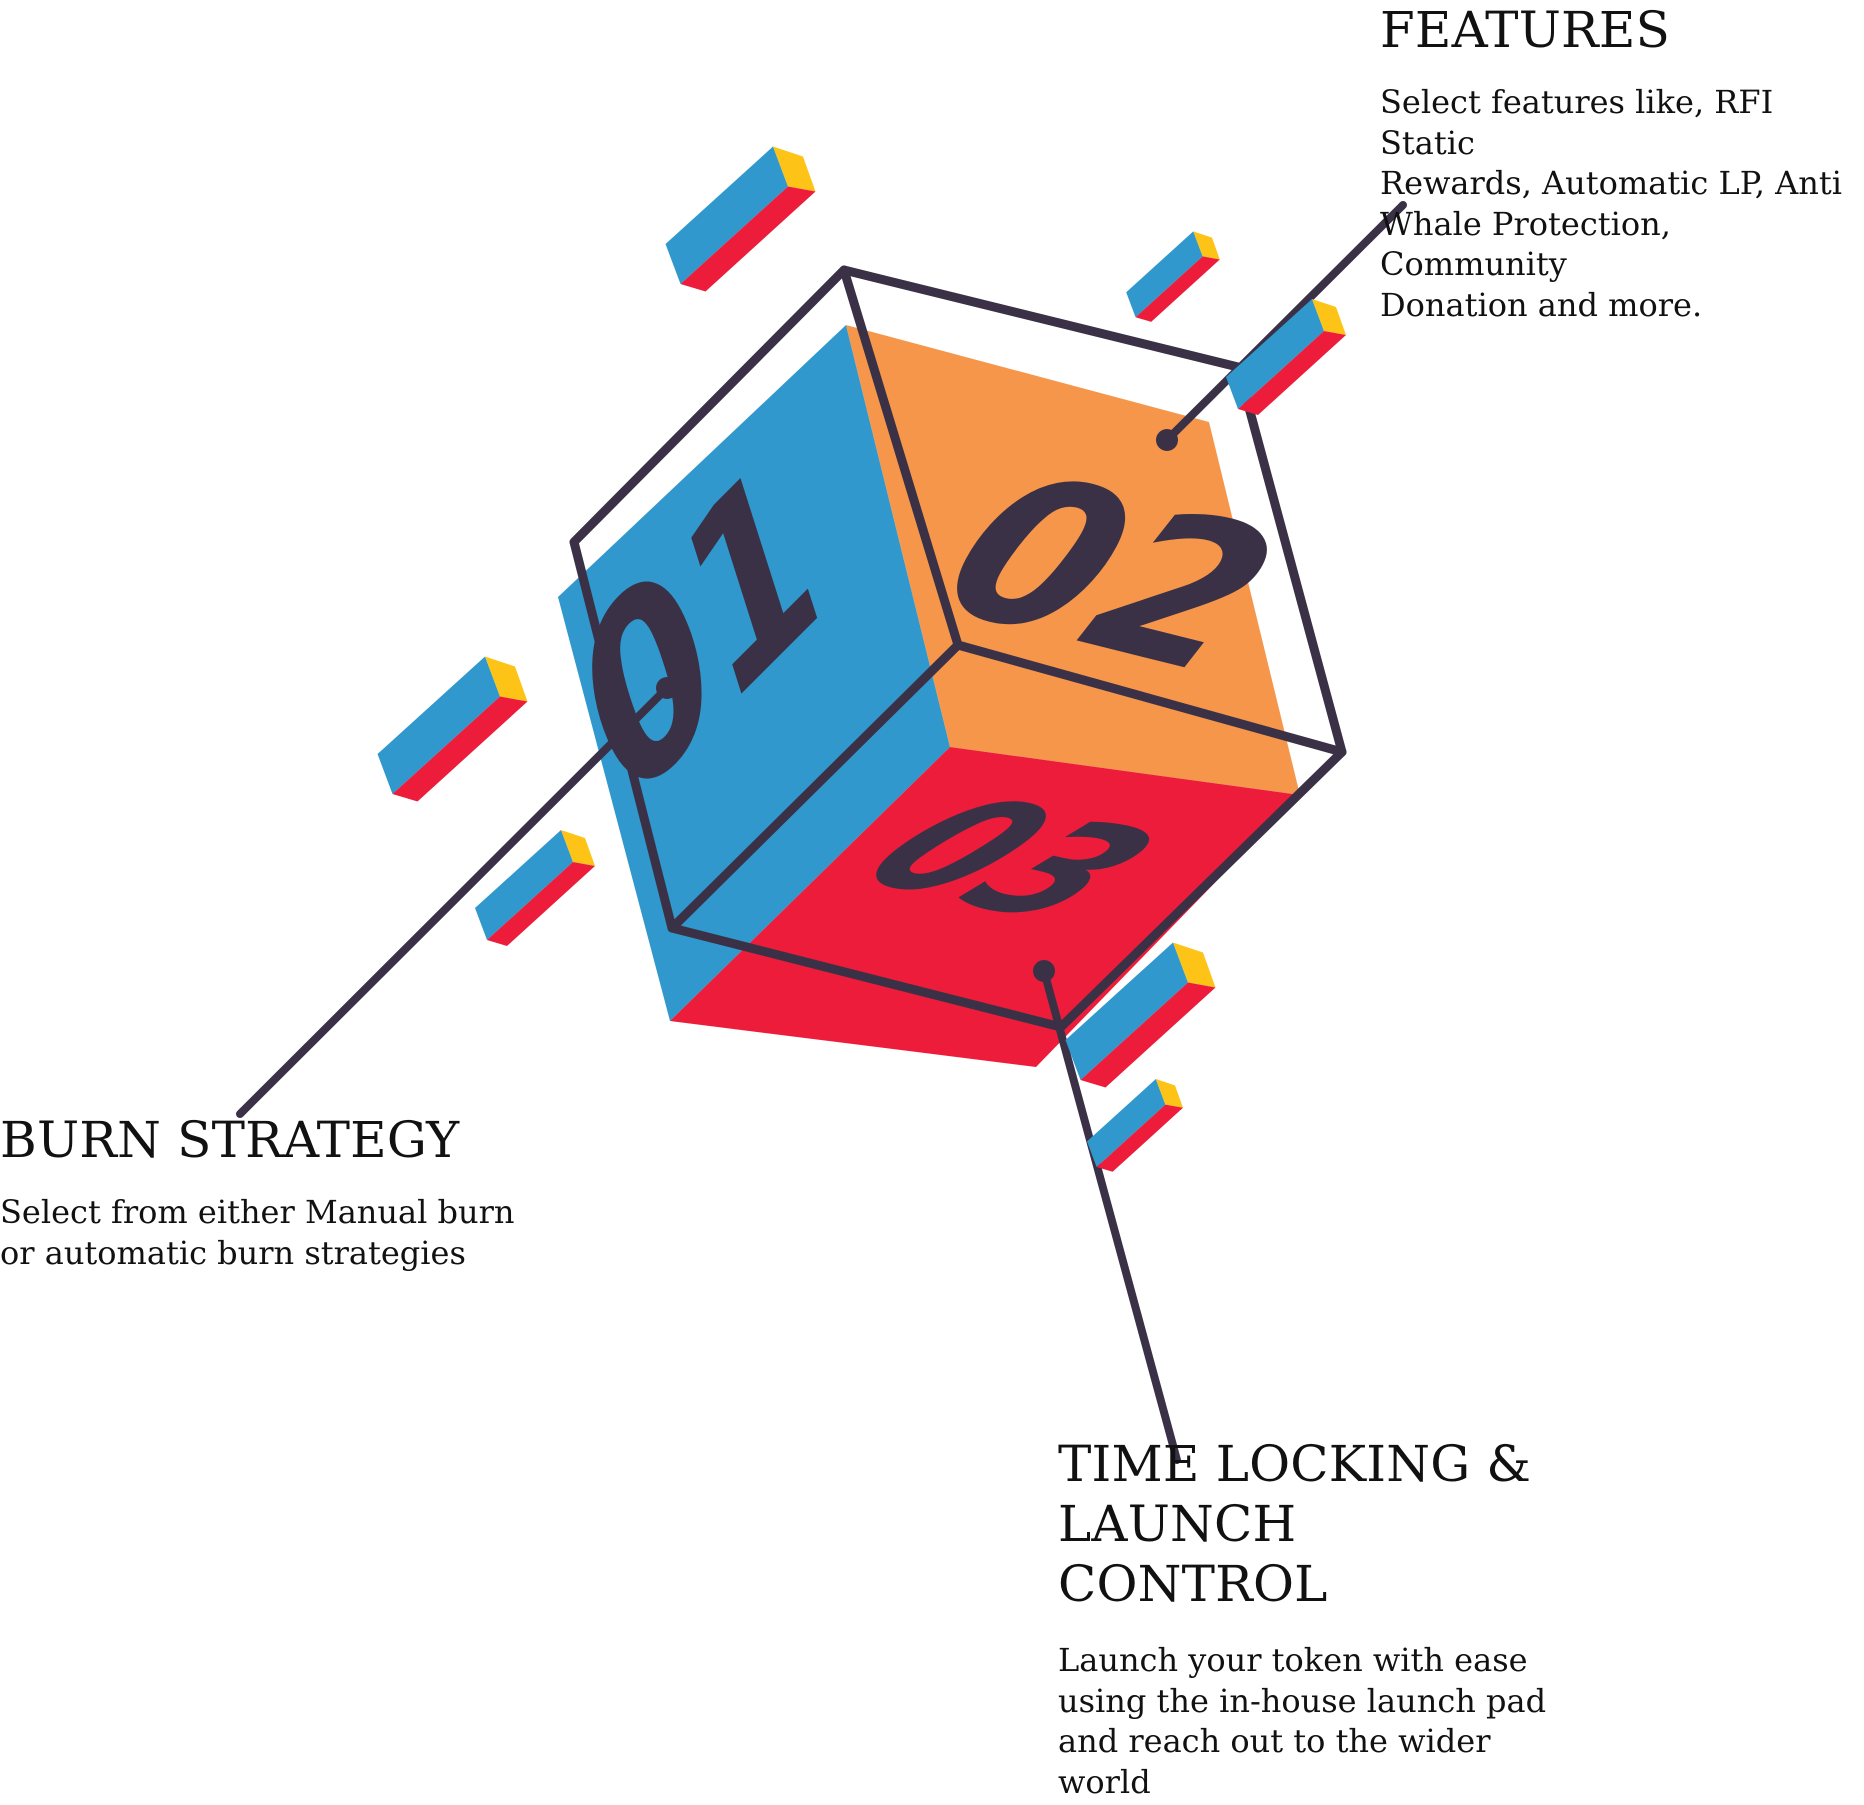 This screenshot has height=1805, width=1864. I want to click on deco-cube-lower-right-small, so click(1135, 1125).